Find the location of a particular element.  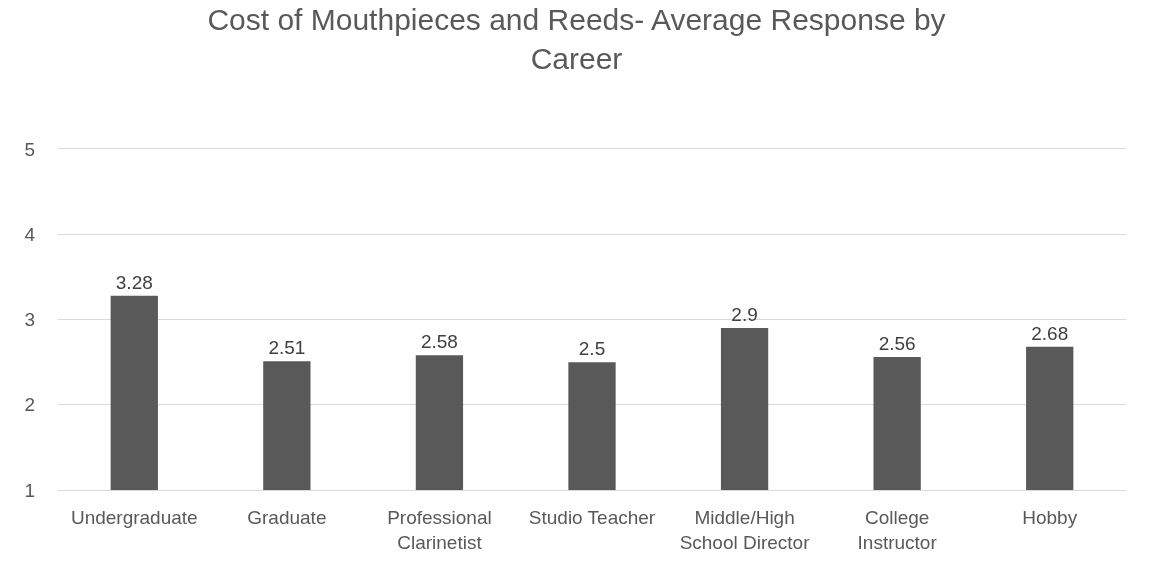

x-tick-label: Hobby is located at coordinates (1050, 517).